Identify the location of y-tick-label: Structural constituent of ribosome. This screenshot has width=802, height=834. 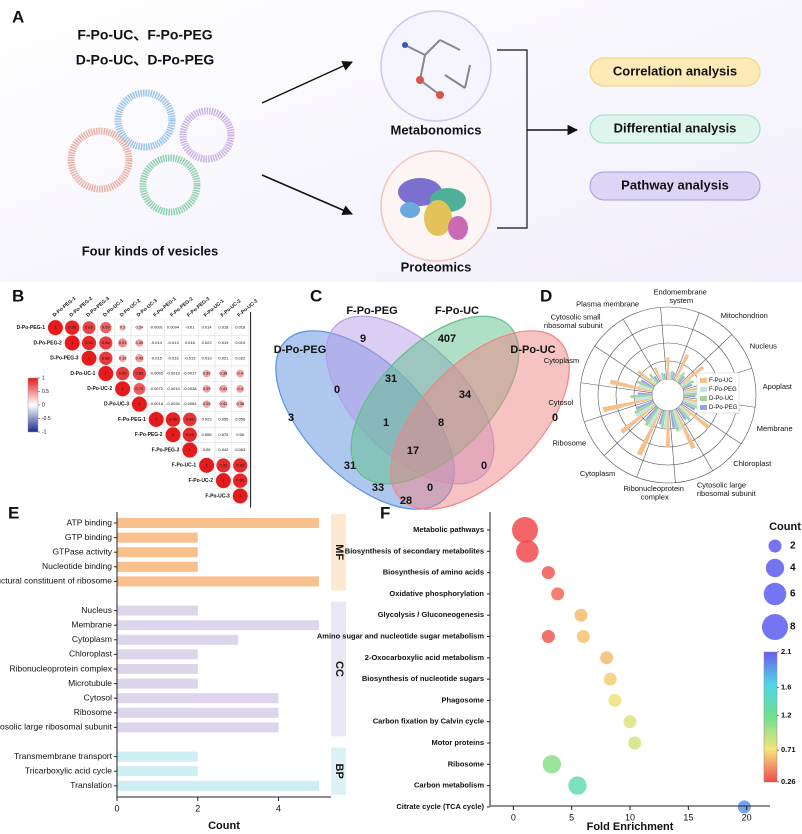
(56, 581).